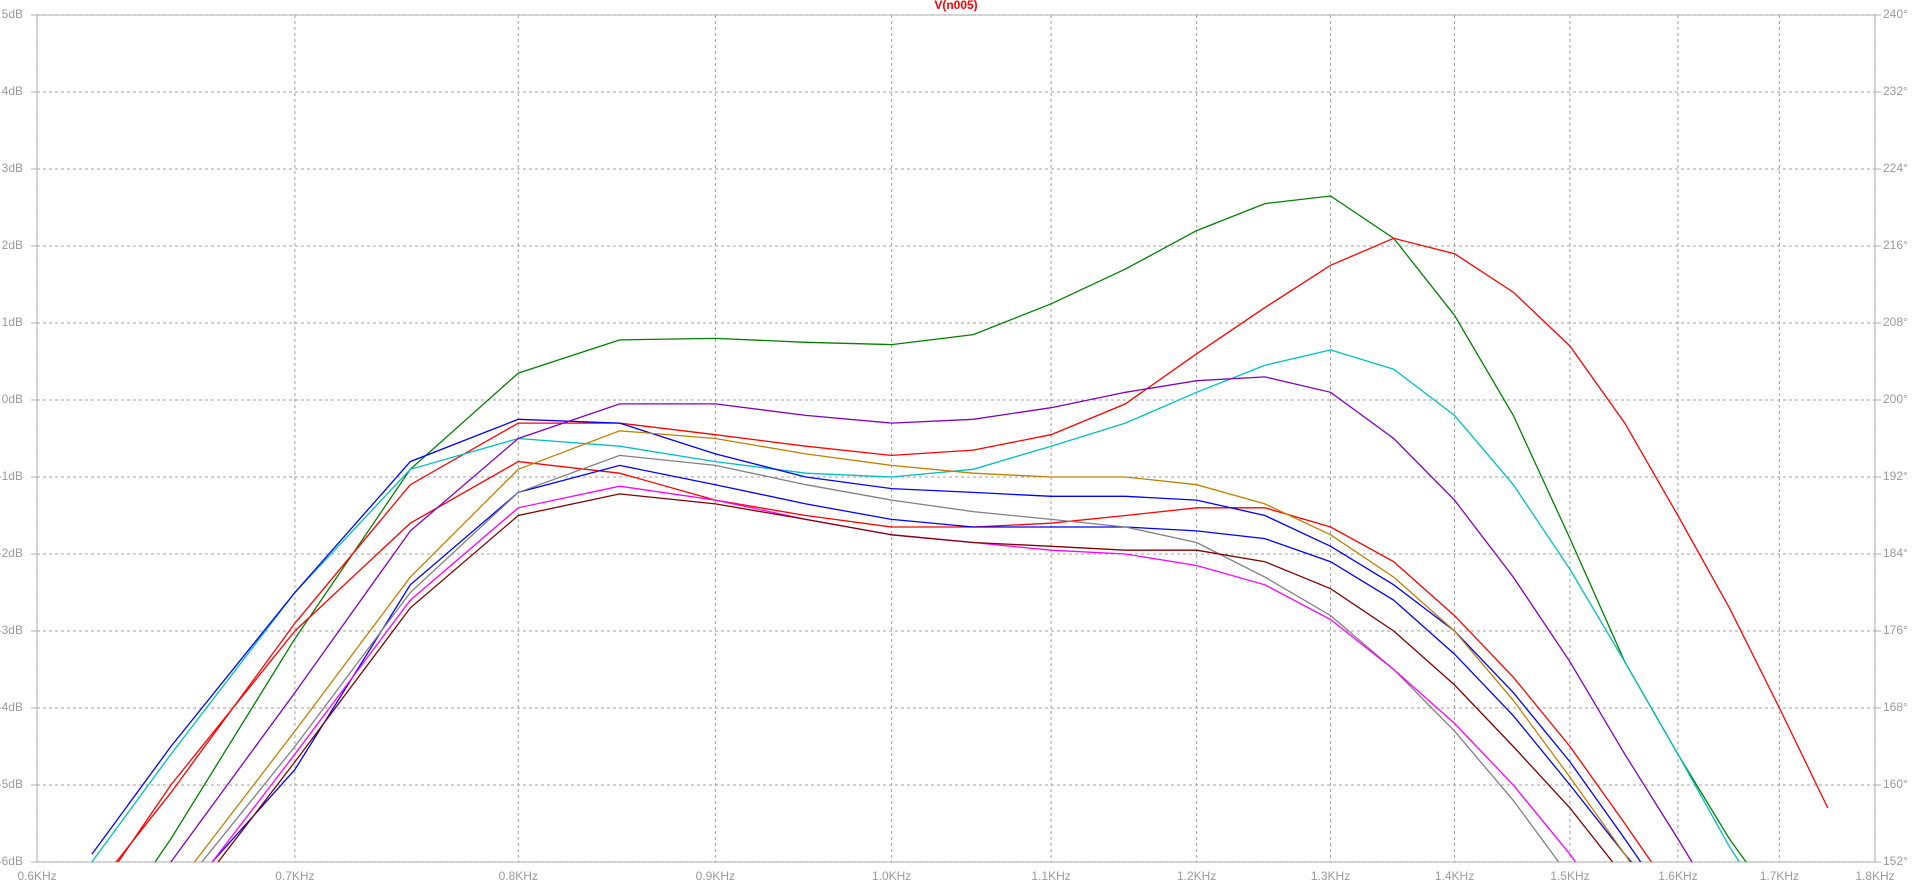  What do you see at coordinates (1895, 630) in the screenshot?
I see `y2-tick-label: 176°` at bounding box center [1895, 630].